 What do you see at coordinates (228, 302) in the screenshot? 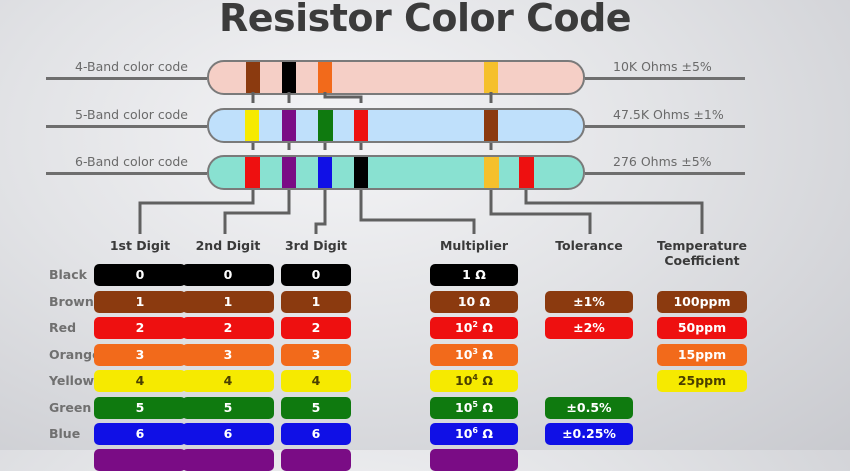
I see `value-pill-d2: 1` at bounding box center [228, 302].